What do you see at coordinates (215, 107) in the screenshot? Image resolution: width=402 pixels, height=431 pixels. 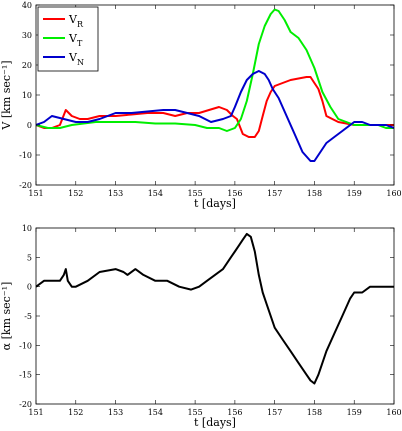 I see `series-line-r` at bounding box center [215, 107].